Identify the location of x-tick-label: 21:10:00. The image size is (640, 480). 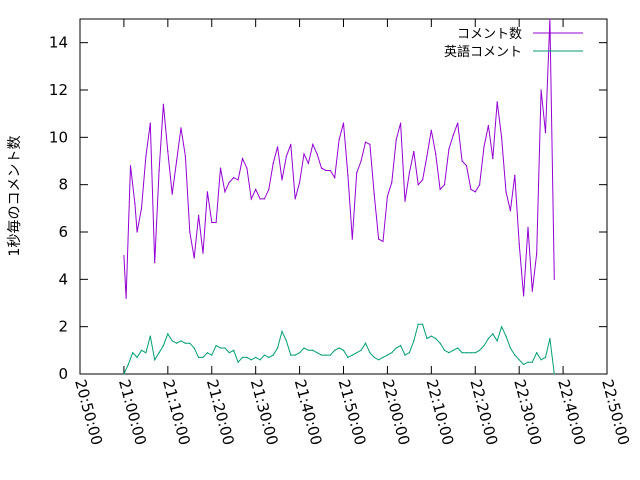
(176, 412).